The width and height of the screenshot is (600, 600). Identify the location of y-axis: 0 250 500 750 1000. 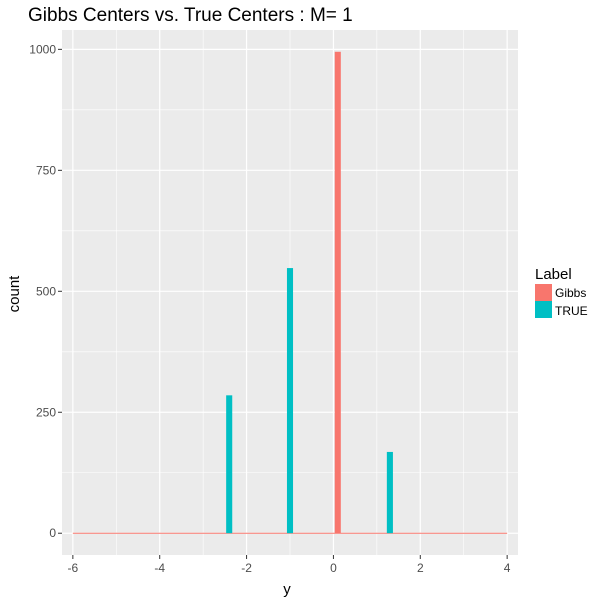
(45, 291).